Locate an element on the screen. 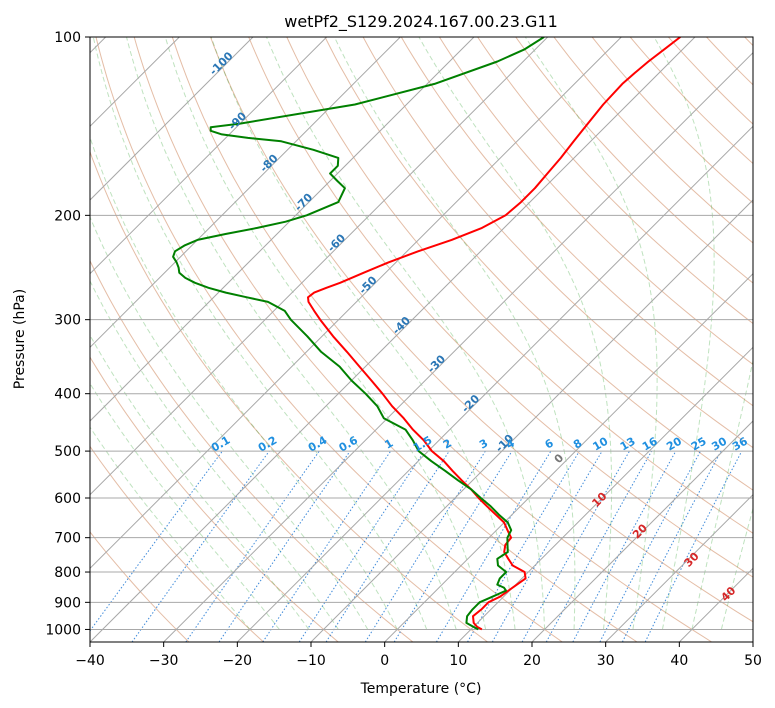  x-tick-label: −30 is located at coordinates (164, 661).